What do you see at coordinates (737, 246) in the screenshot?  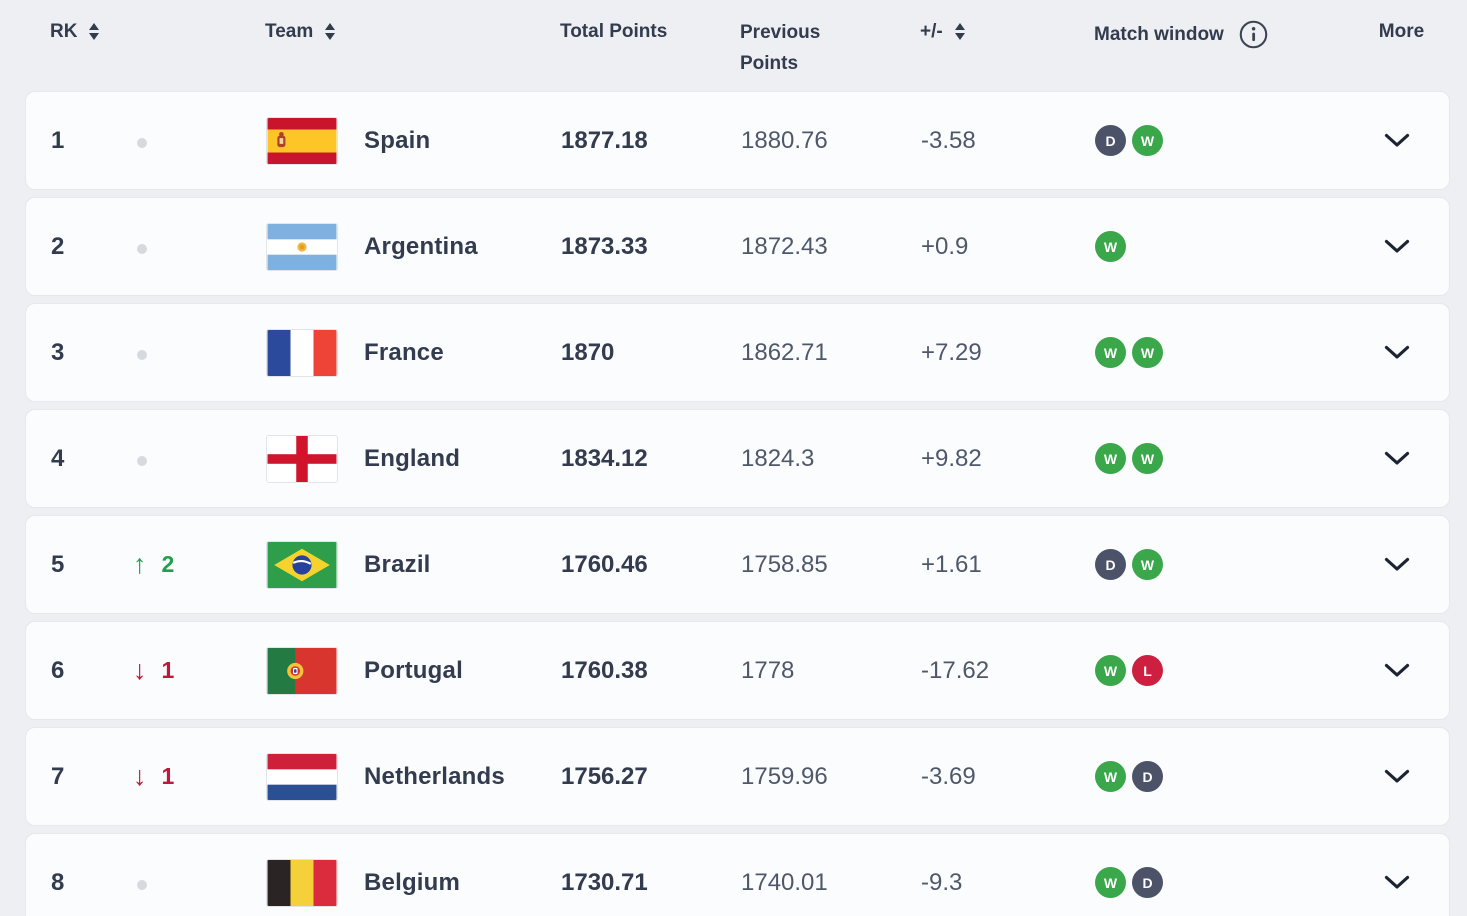 I see `table-row: 2 Argentina 1873.33 1872.43 +0.9 W` at bounding box center [737, 246].